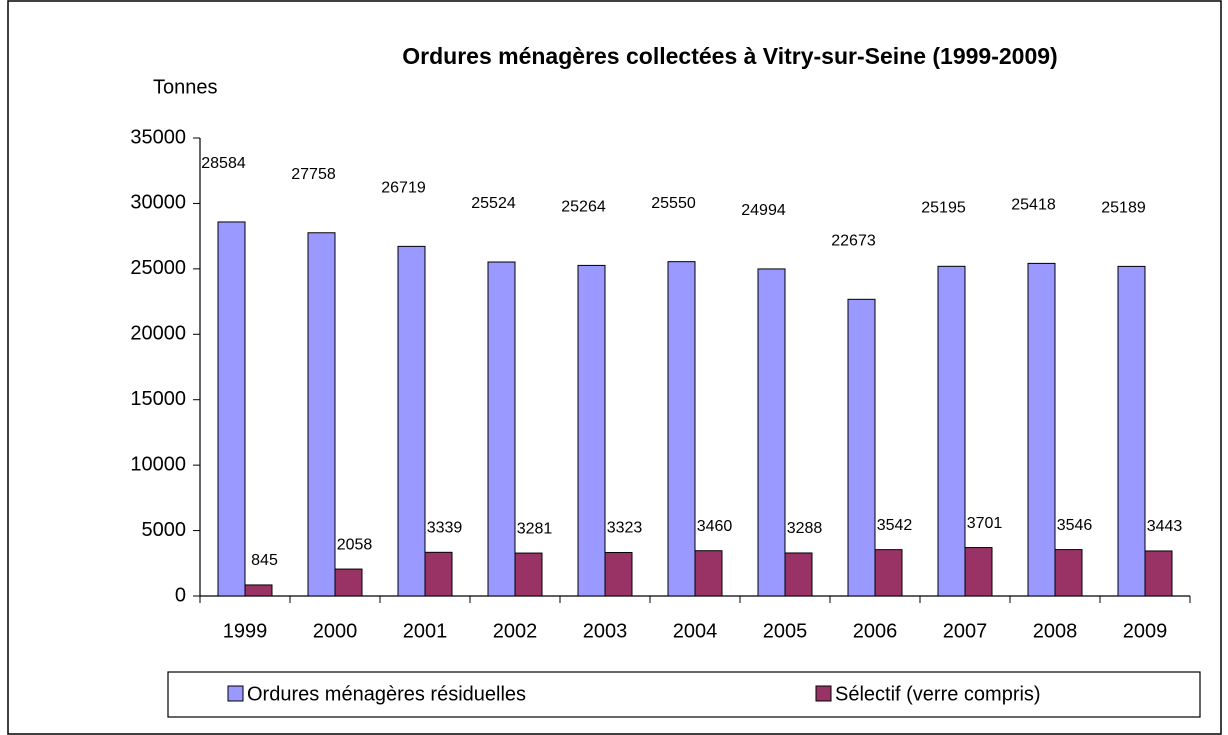 The width and height of the screenshot is (1228, 735). What do you see at coordinates (158, 464) in the screenshot?
I see `y-tick-label: 10000` at bounding box center [158, 464].